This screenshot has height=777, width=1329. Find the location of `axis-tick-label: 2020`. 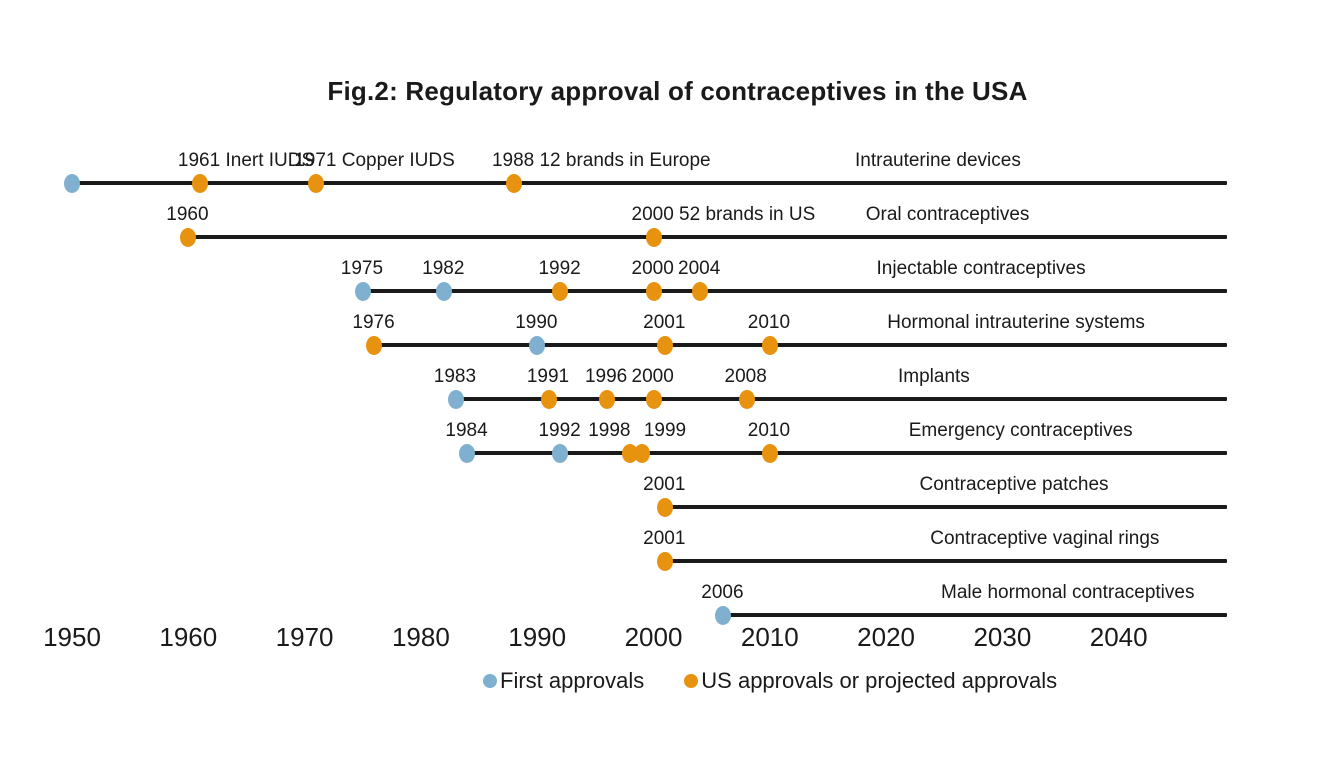

axis-tick-label: 2020 is located at coordinates (886, 637).